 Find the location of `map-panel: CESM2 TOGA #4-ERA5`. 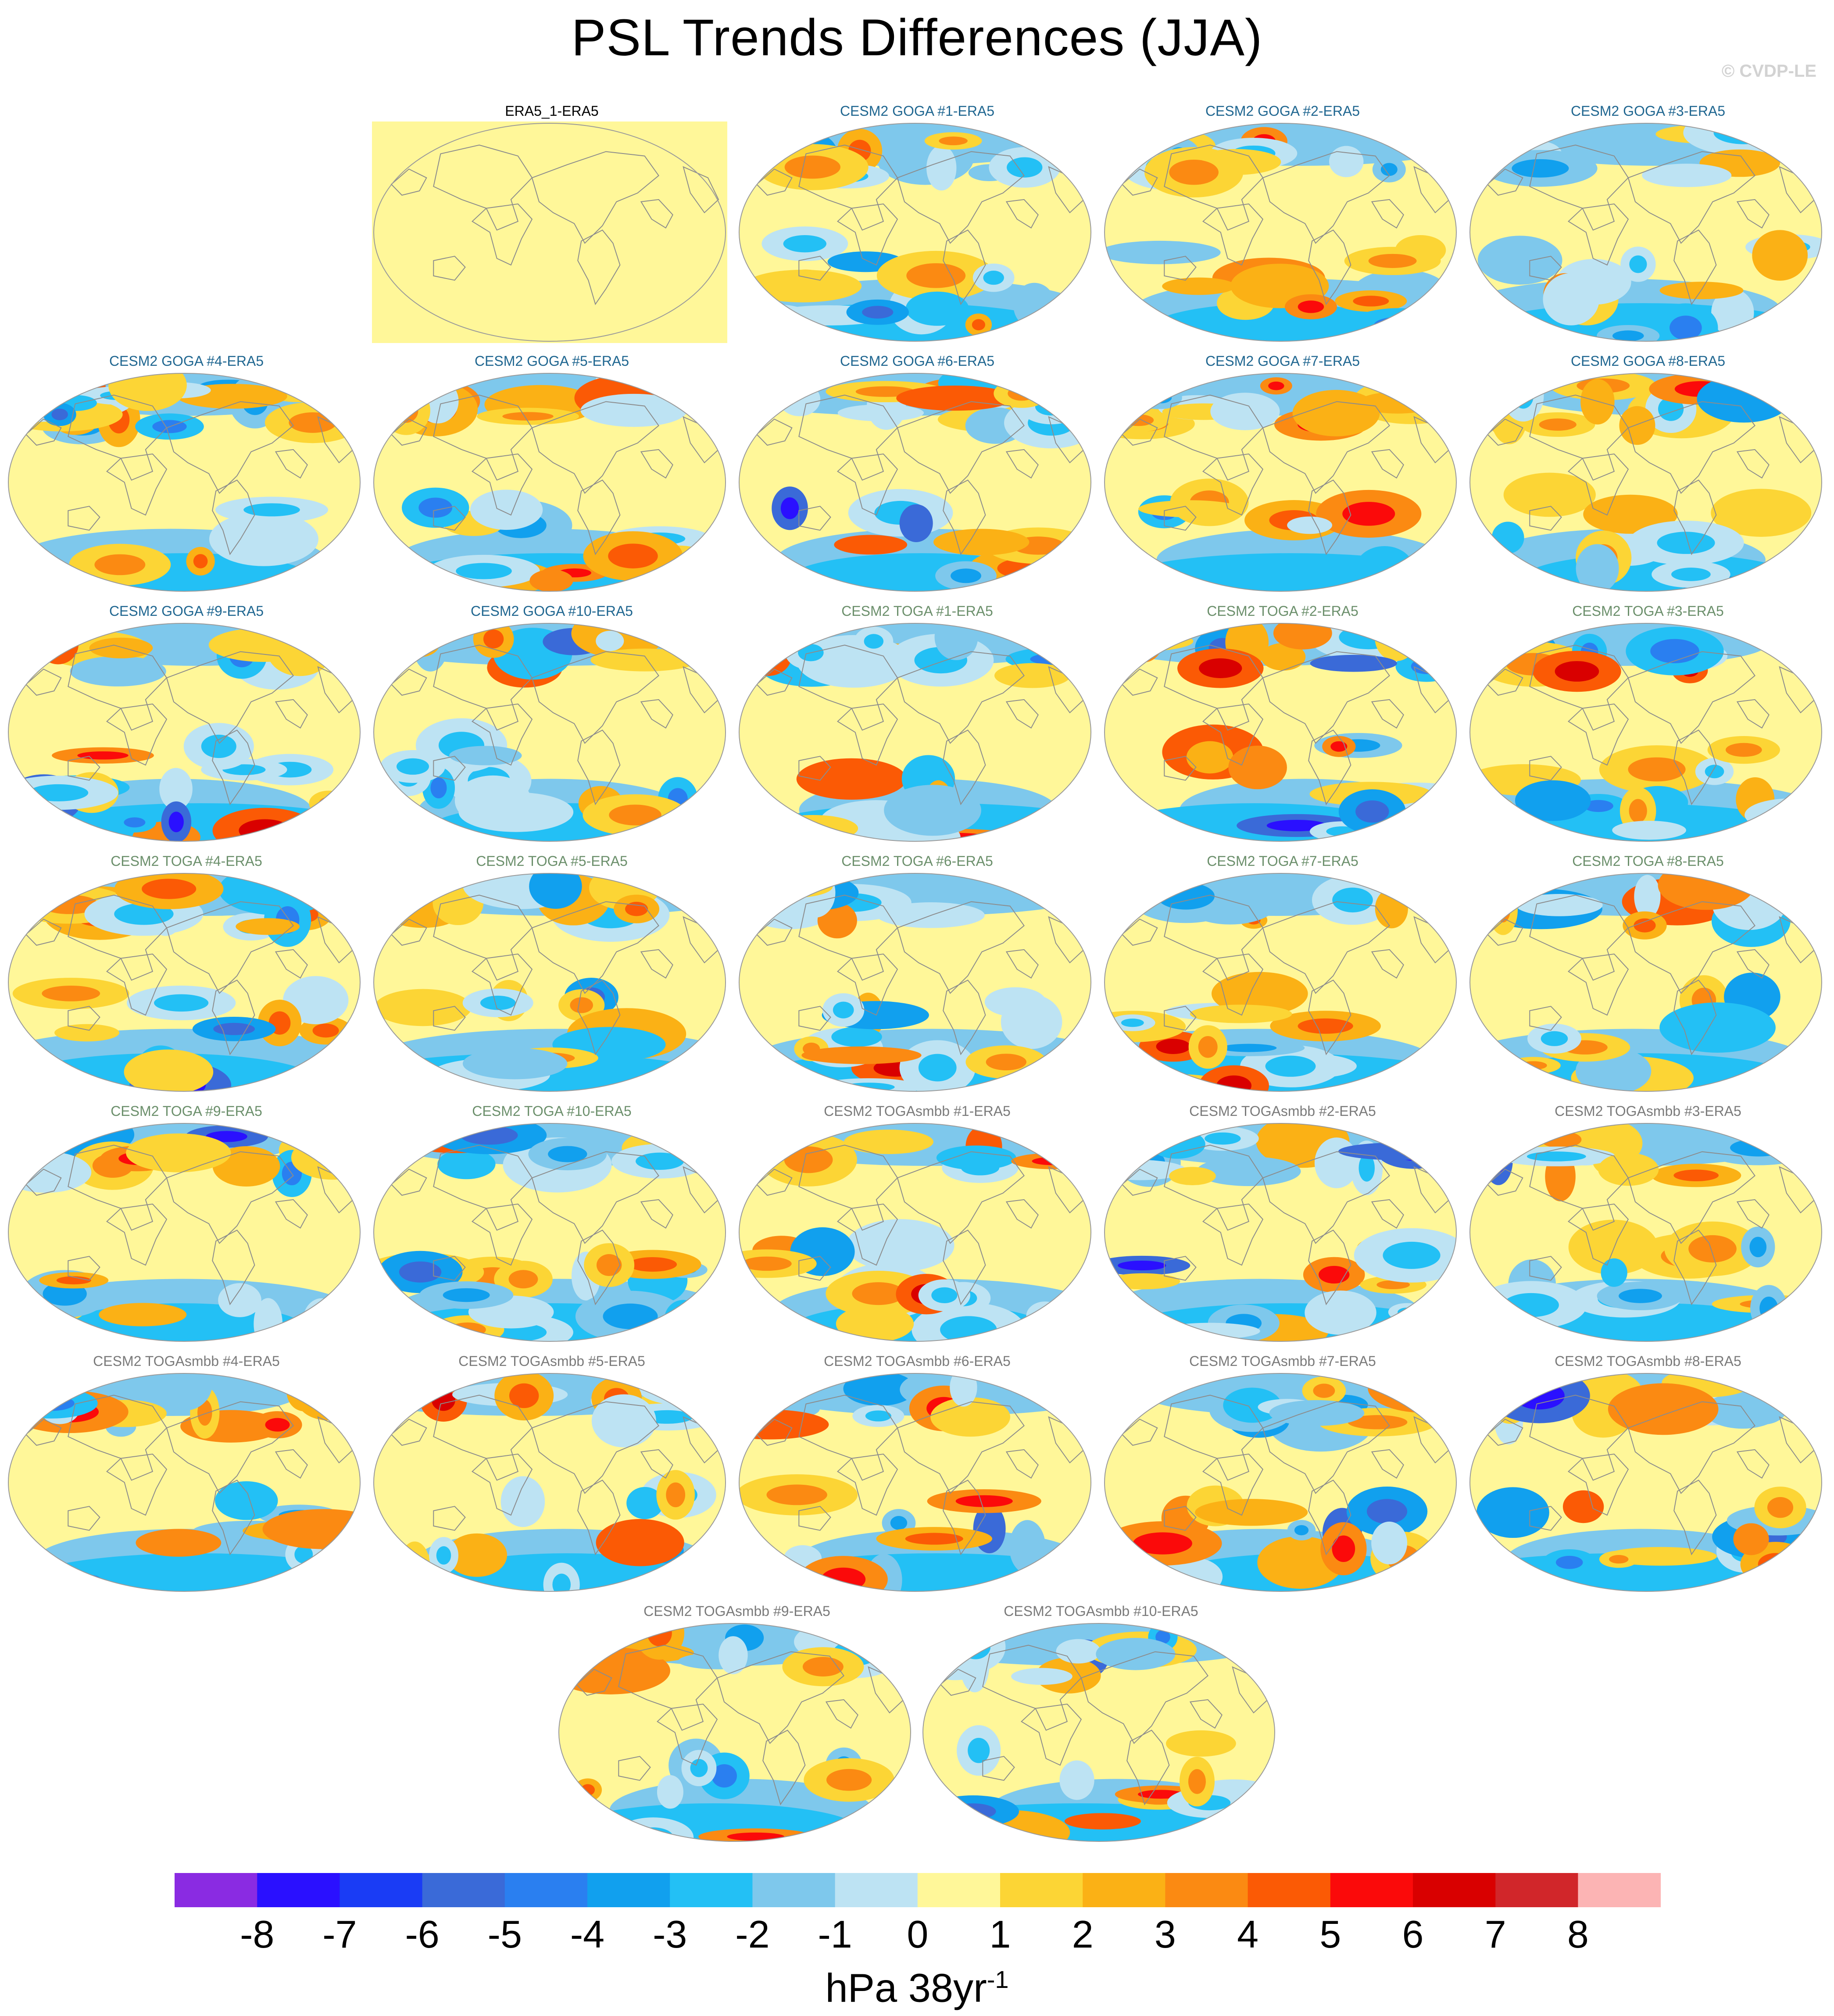

map-panel: CESM2 TOGA #4-ERA5 is located at coordinates (187, 978).